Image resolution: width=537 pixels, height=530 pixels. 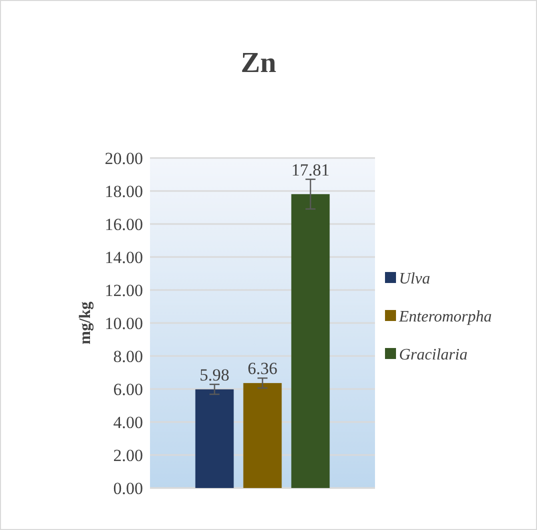 I want to click on y-tick-label: 16.00, so click(x=123, y=224).